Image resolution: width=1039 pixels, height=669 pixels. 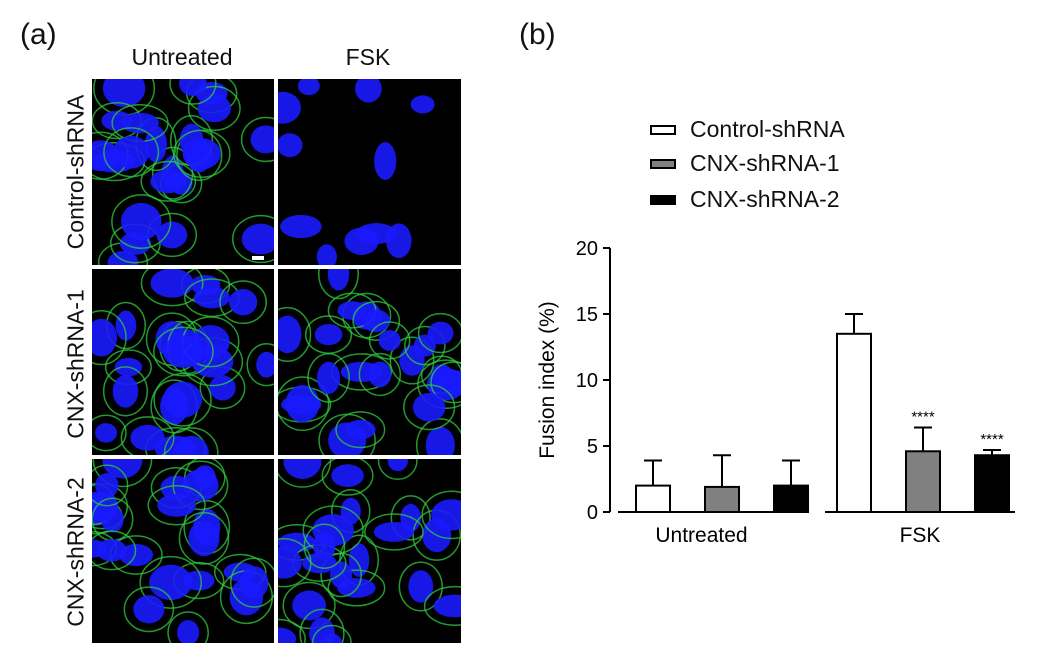 I want to click on panel-a-label: (a), so click(x=38, y=34).